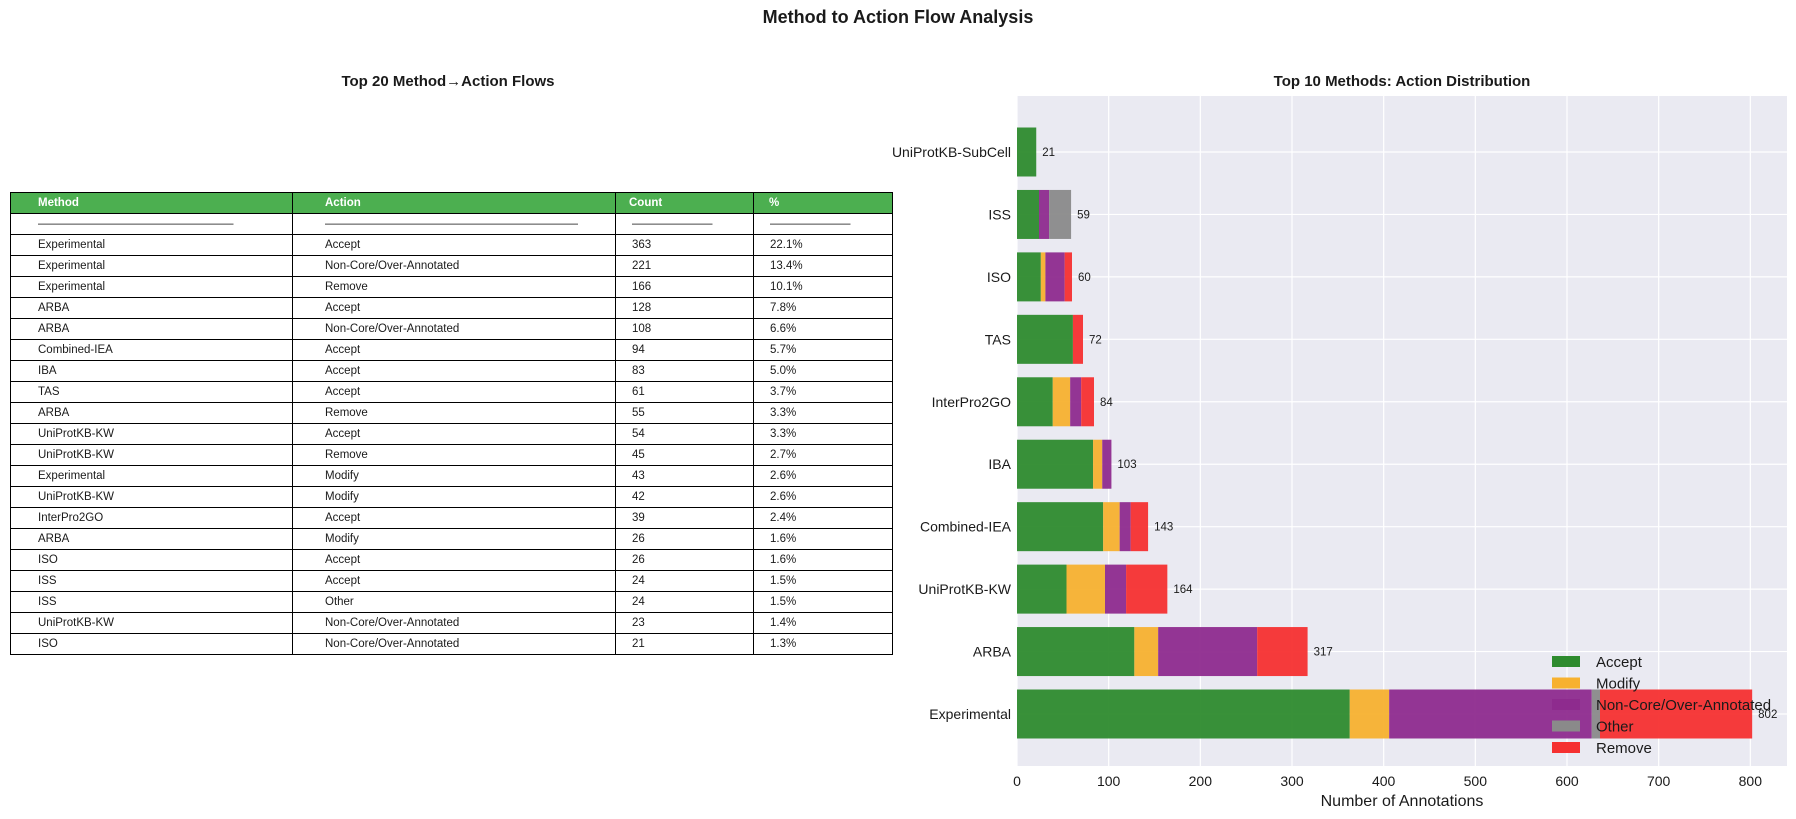 This screenshot has width=1796, height=819. What do you see at coordinates (823, 392) in the screenshot?
I see `cell-percent: 3.7%` at bounding box center [823, 392].